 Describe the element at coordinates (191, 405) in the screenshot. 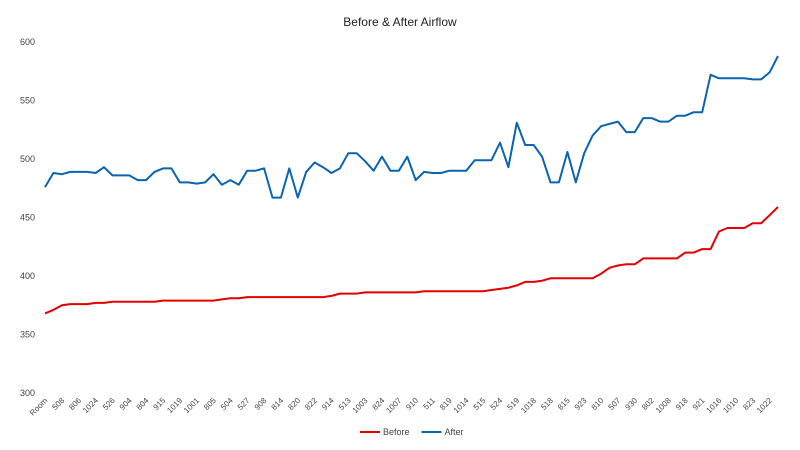

I see `x-tick-label: 1001` at that location.